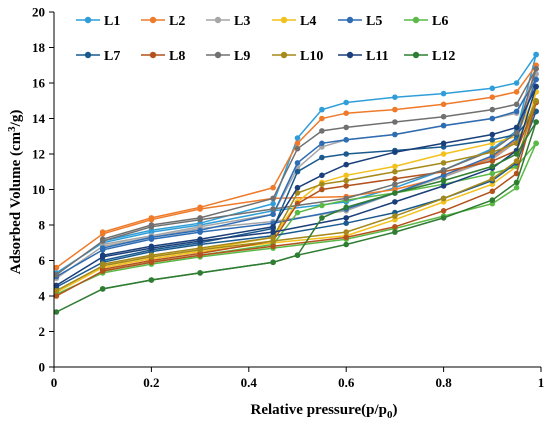  What do you see at coordinates (98, 21) in the screenshot?
I see `legend-entry-L1: L1` at bounding box center [98, 21].